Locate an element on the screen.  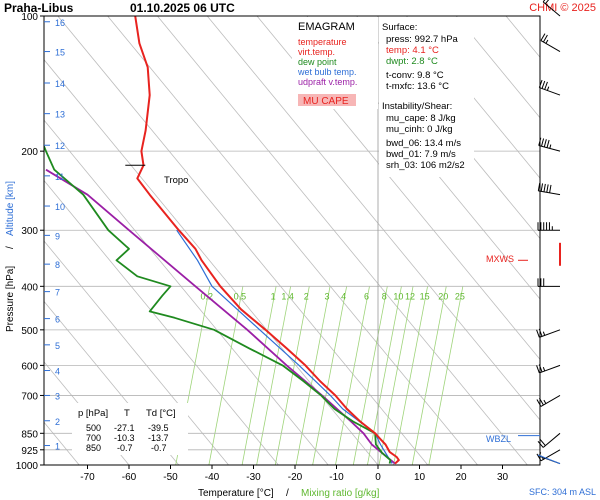
temperature-tick-label: -70 is located at coordinates (87, 477).